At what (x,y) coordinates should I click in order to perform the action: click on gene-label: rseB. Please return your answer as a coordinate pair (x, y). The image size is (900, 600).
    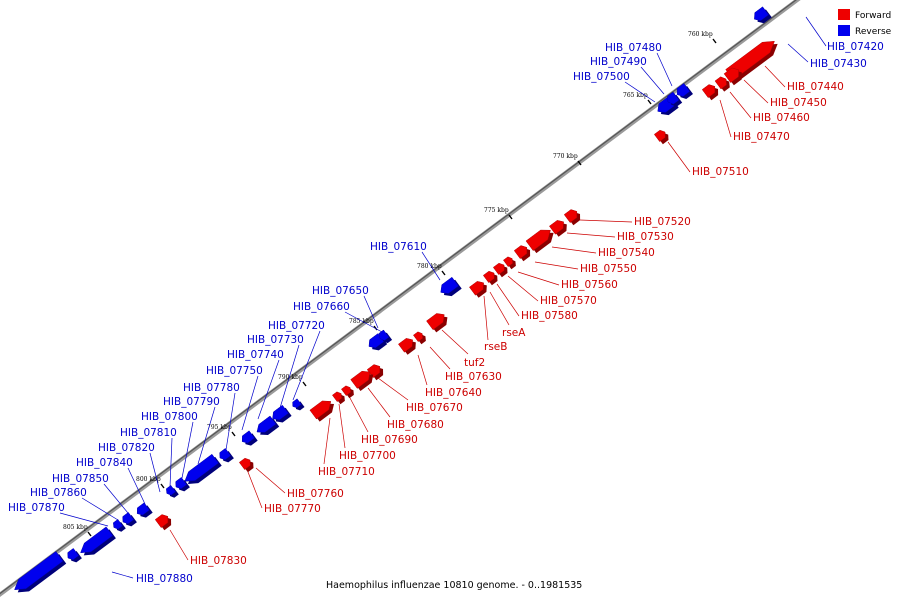
    Looking at the image, I should click on (495, 347).